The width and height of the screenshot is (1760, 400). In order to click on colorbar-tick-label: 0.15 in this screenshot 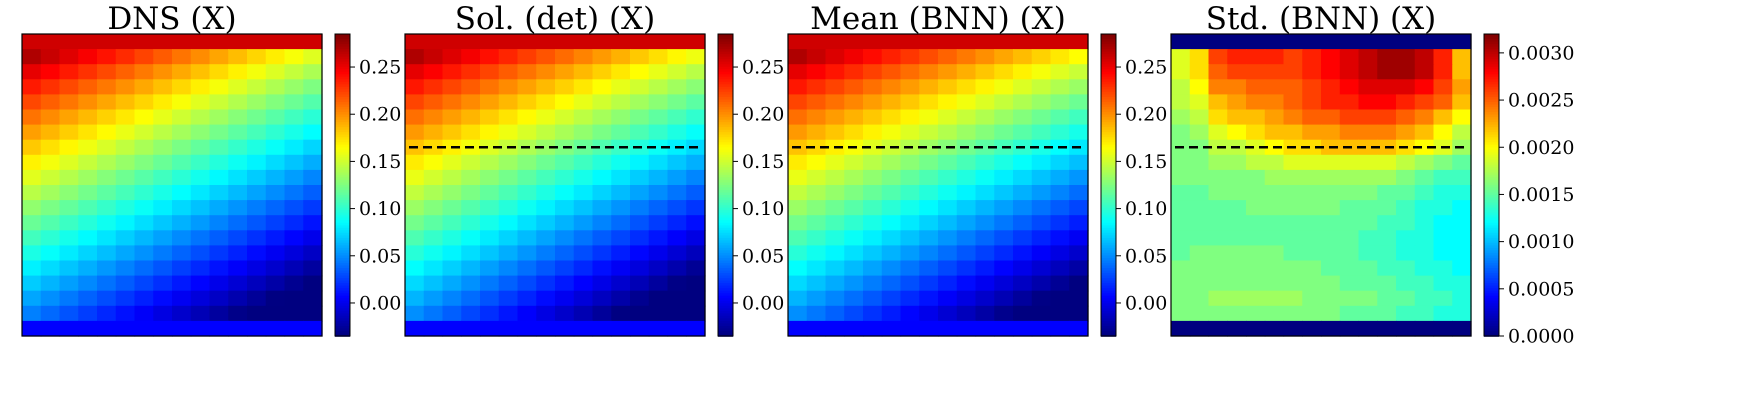, I will do `click(763, 162)`.